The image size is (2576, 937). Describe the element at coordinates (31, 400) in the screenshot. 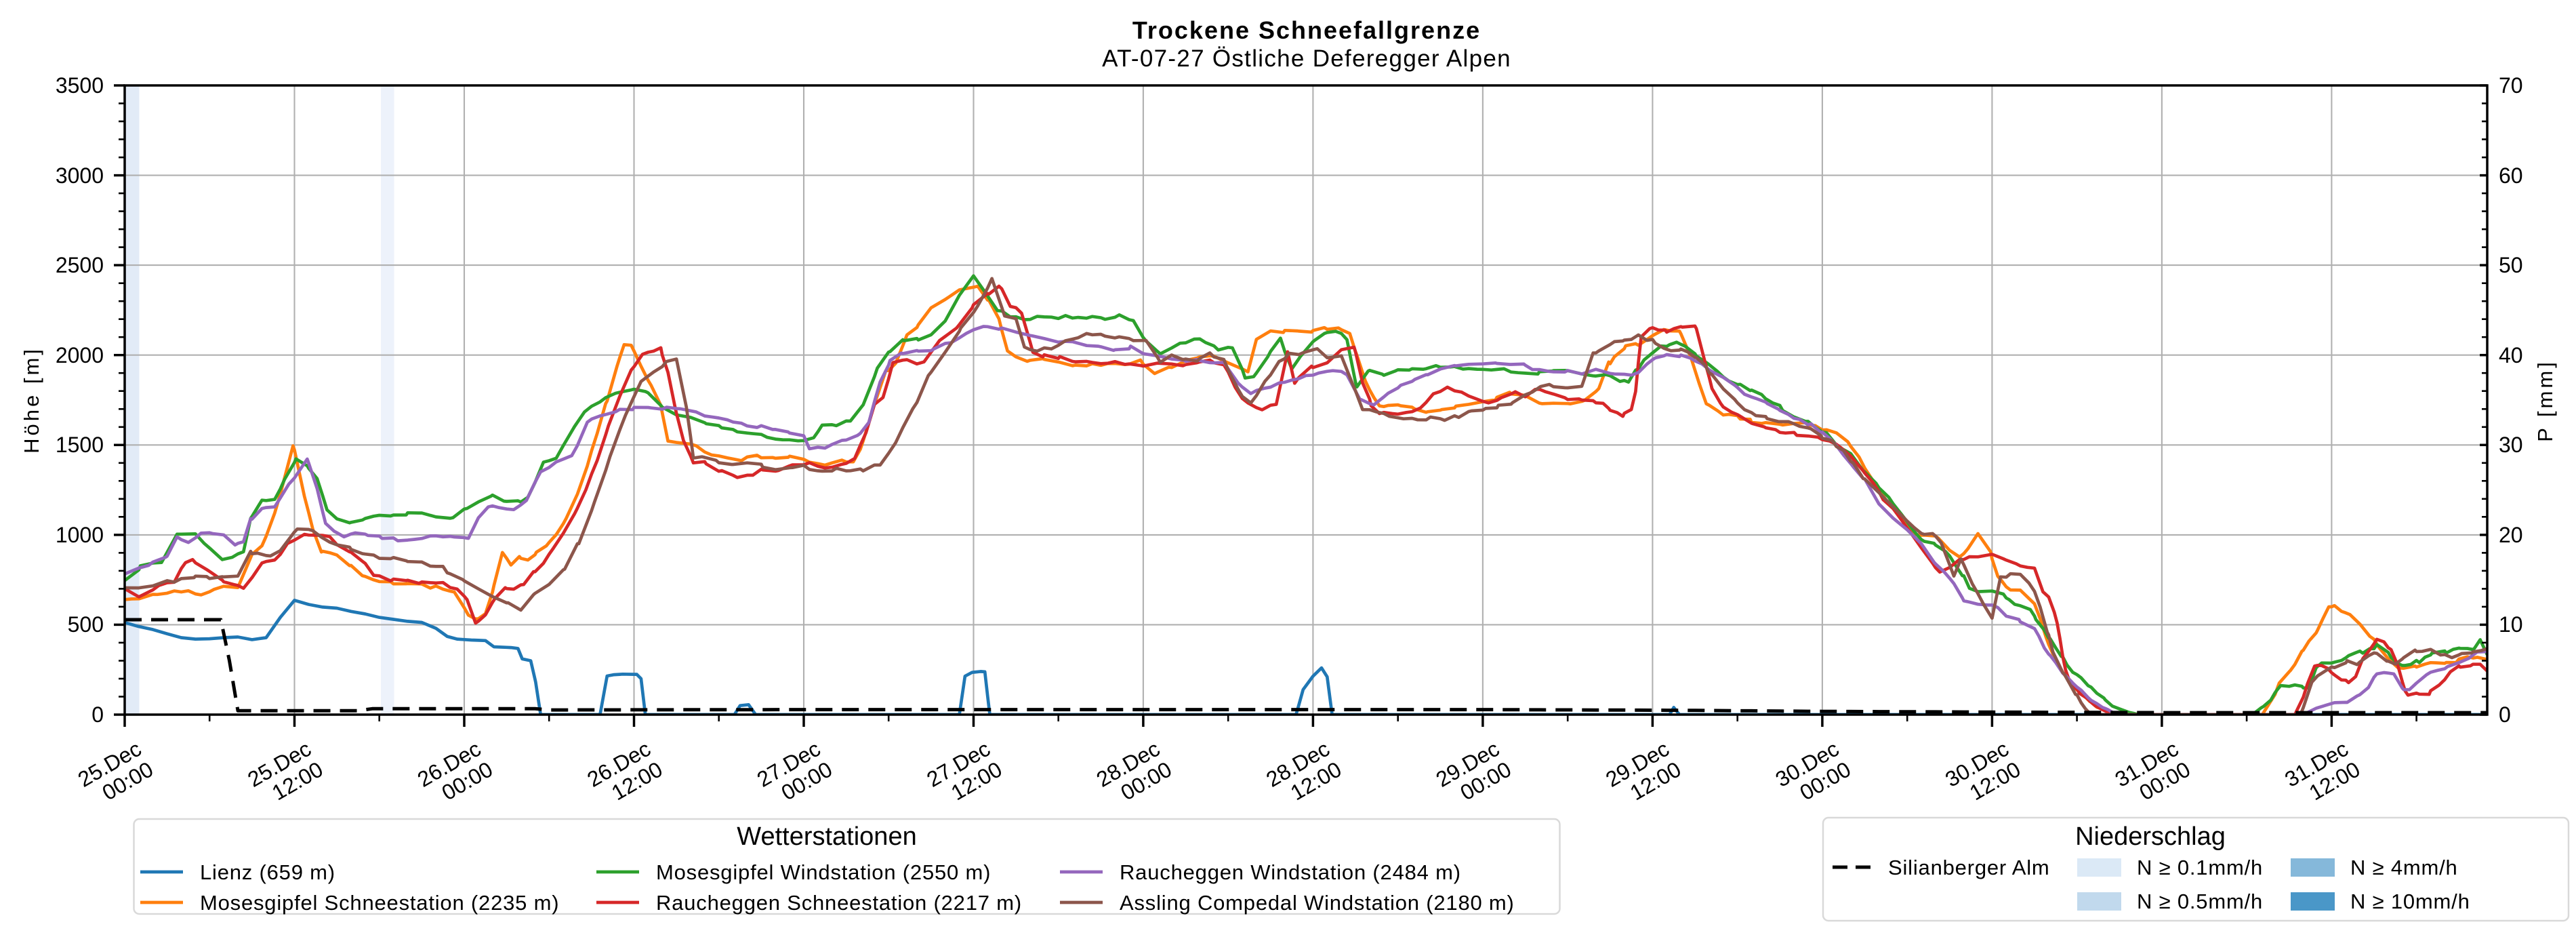

I see `svg-text: Höhe [m]` at that location.